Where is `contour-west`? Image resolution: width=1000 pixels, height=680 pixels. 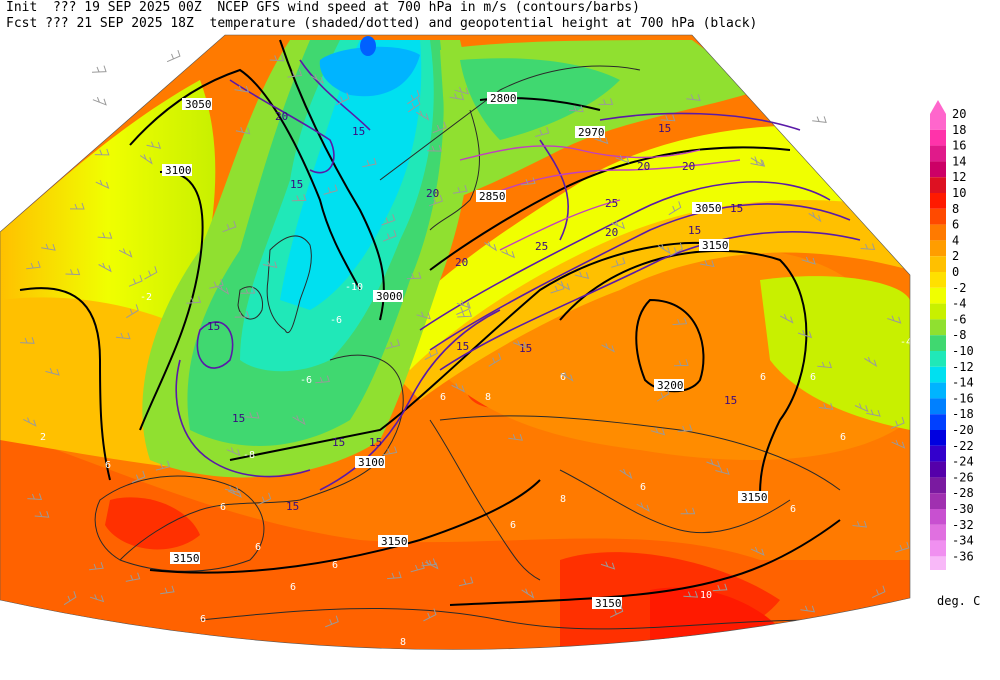
contour-west is located at coordinates (65, 384).